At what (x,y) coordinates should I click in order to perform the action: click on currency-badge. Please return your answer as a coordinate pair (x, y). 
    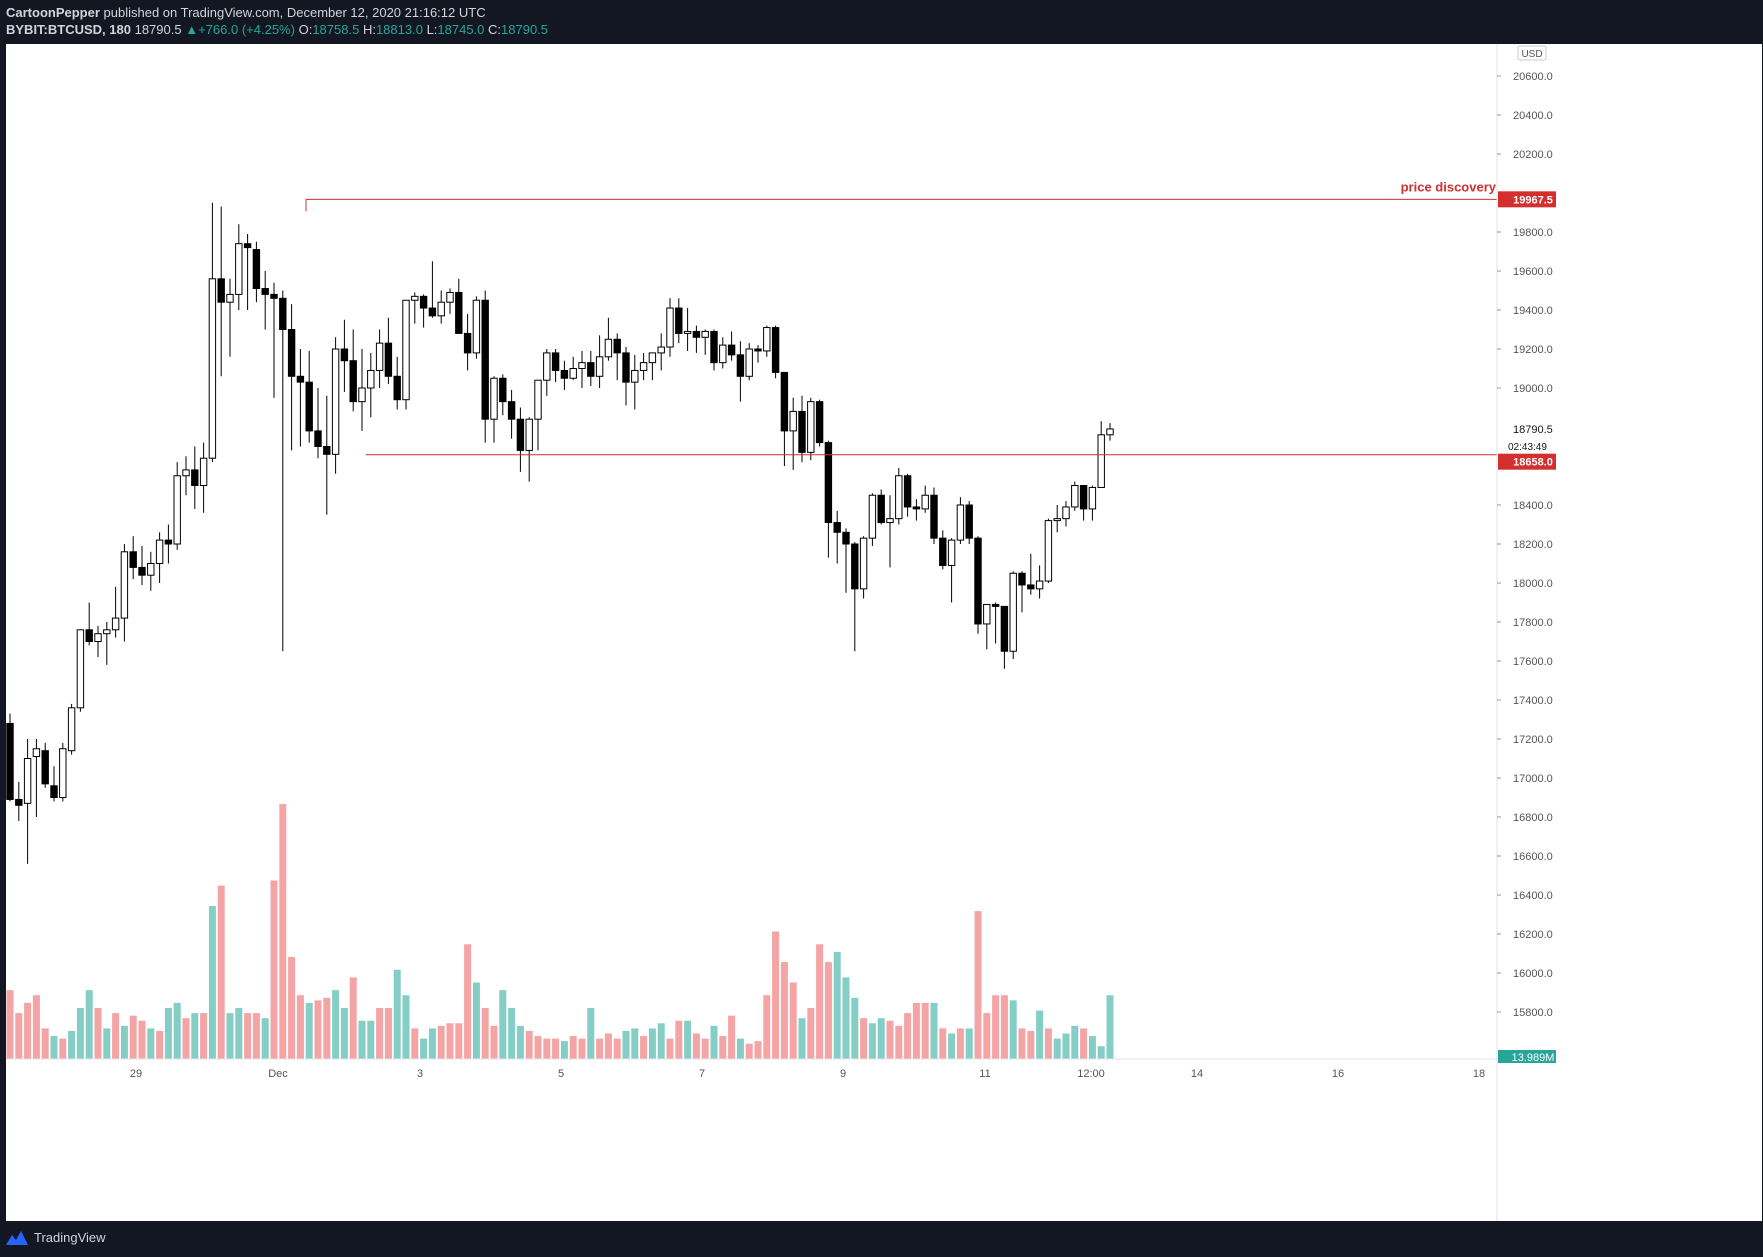
    Looking at the image, I should click on (1532, 53).